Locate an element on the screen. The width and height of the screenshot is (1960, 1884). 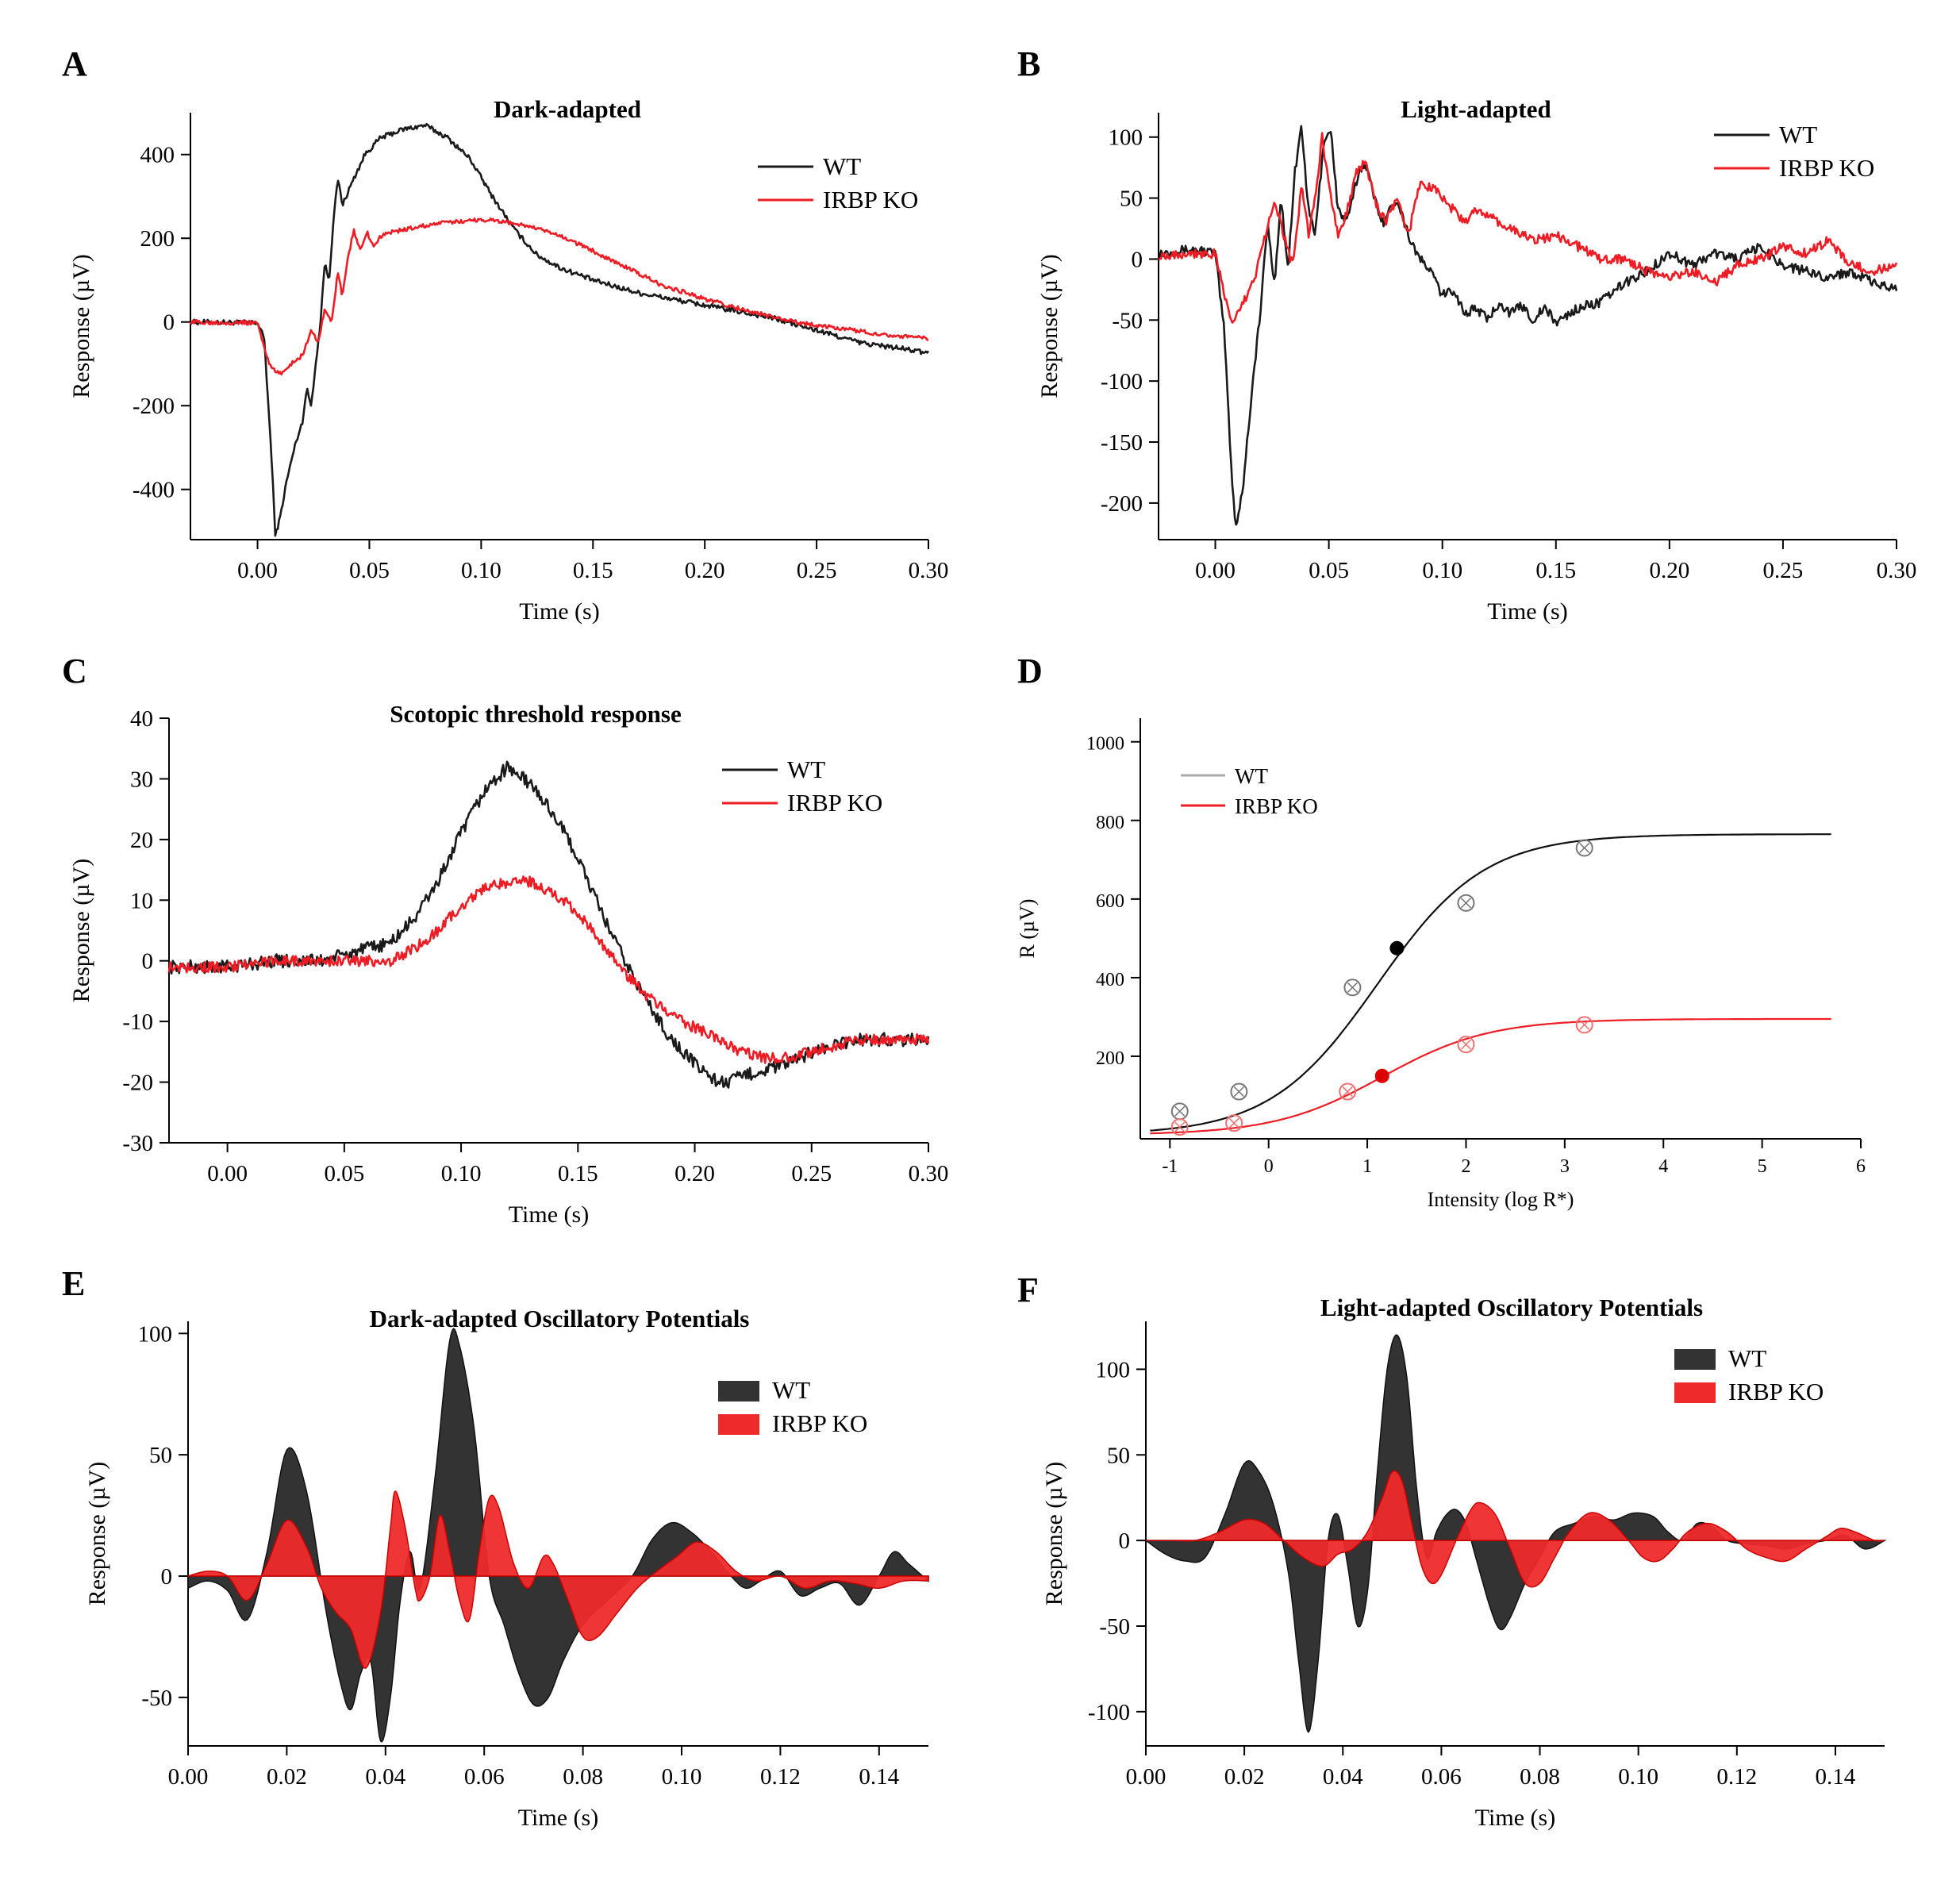
y-tick-label: 400 is located at coordinates (1110, 980).